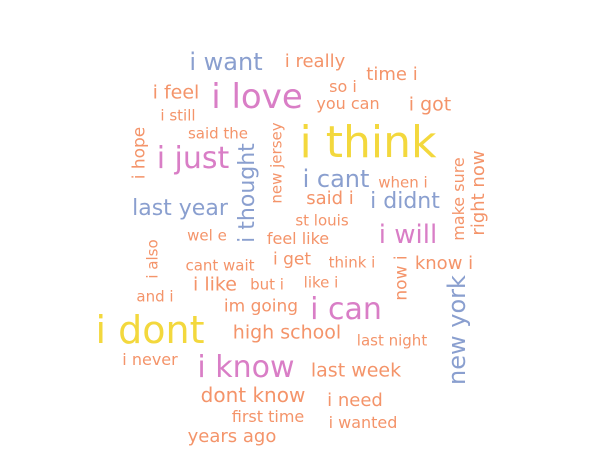  What do you see at coordinates (408, 235) in the screenshot?
I see `word-i-will: i will` at bounding box center [408, 235].